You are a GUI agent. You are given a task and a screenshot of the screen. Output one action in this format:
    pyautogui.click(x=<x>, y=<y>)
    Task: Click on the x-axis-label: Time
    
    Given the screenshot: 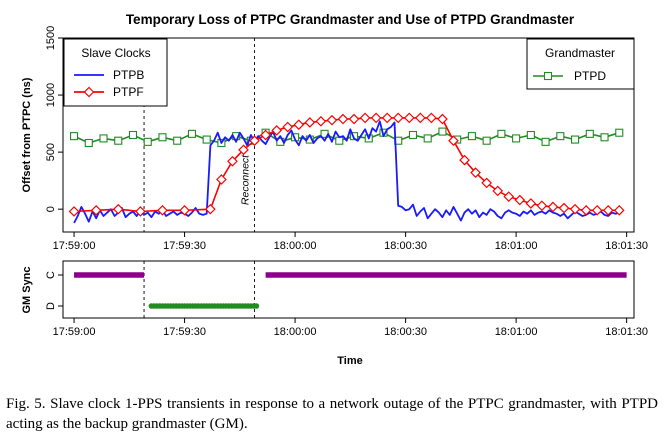 What is the action you would take?
    pyautogui.click(x=349, y=361)
    